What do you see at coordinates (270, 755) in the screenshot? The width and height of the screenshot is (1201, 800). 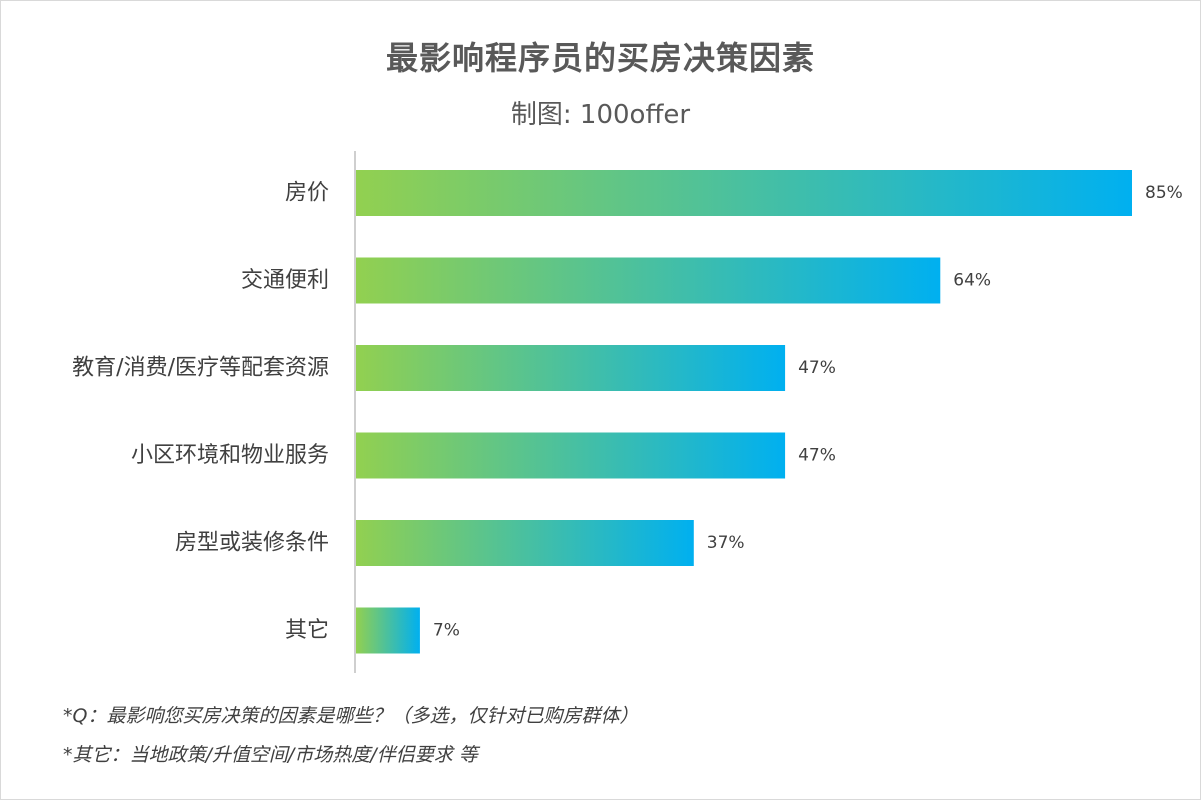 I see `footnote-other: *其它：当地政策/升值空间/市场热度/伴侣要求 等` at bounding box center [270, 755].